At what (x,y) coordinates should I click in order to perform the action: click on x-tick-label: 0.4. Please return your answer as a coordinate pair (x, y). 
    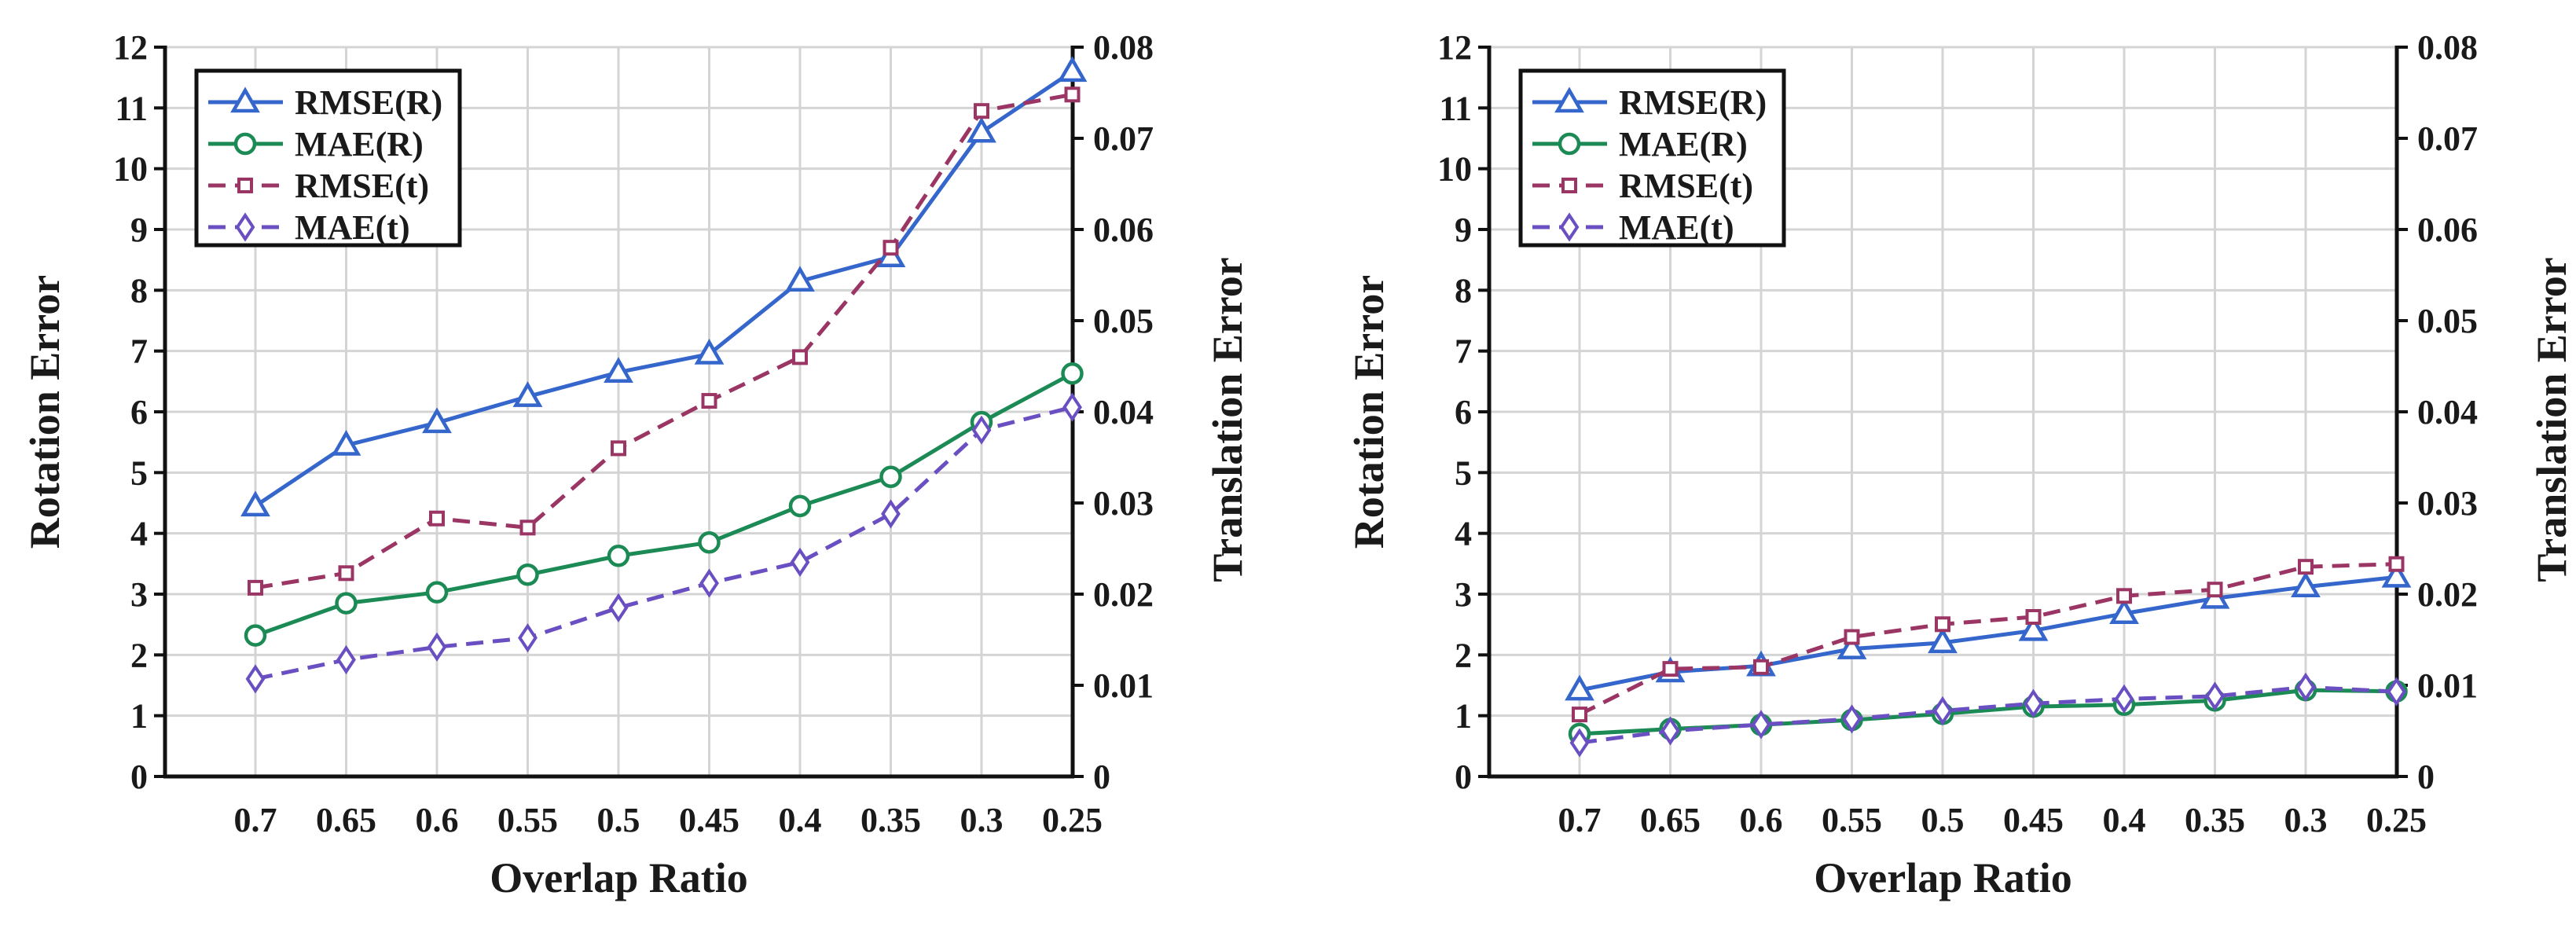
    Looking at the image, I should click on (2124, 820).